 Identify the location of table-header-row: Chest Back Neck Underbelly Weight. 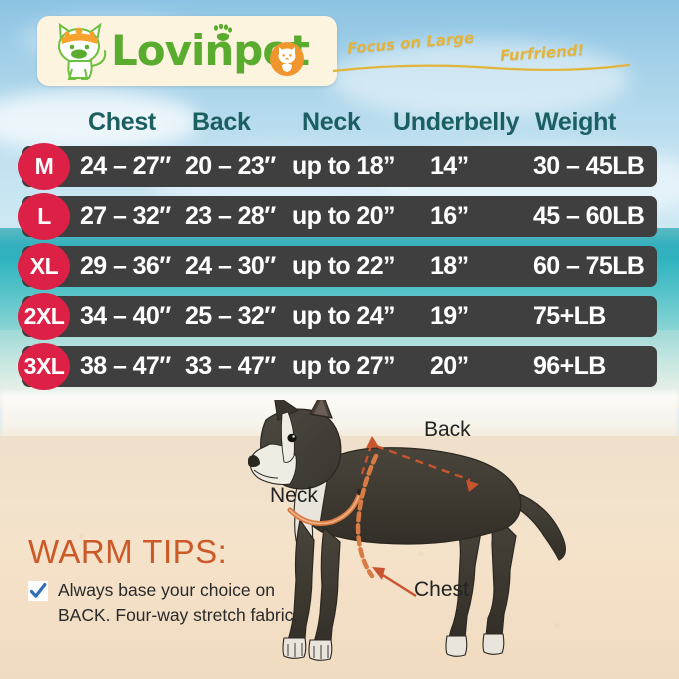
(339, 127).